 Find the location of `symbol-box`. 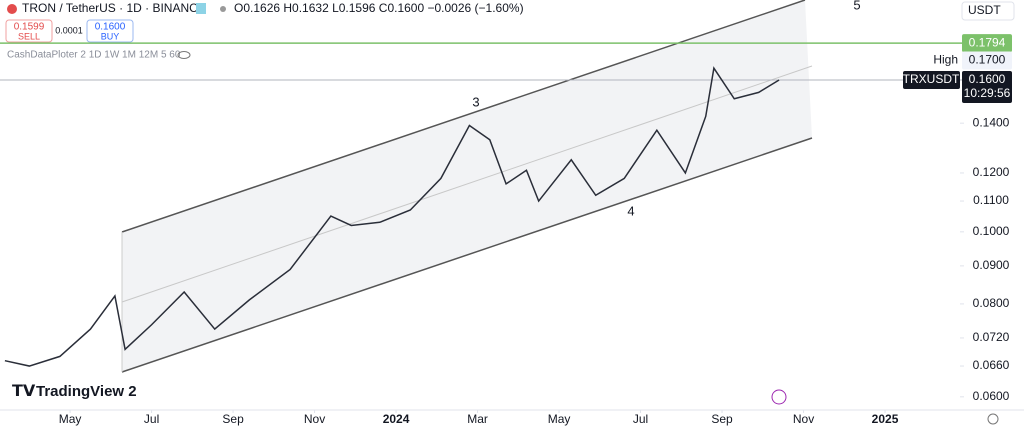

symbol-box is located at coordinates (931, 80).